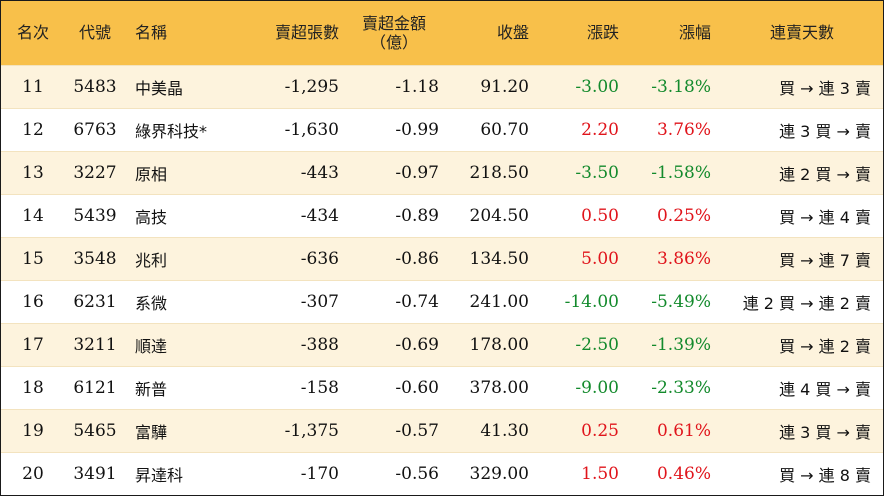 The height and width of the screenshot is (496, 884). I want to click on name-cell: 系微, so click(186, 301).